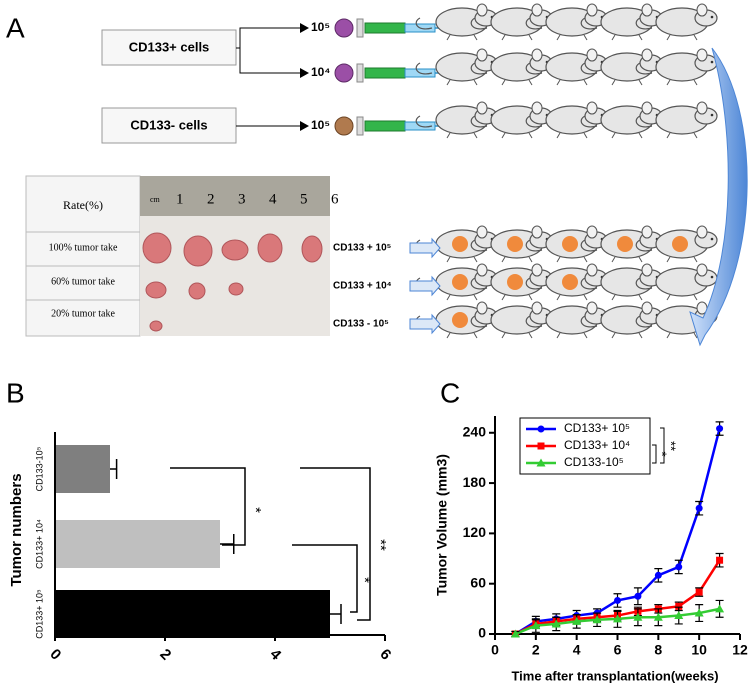 The image size is (755, 690). What do you see at coordinates (268, 77) in the screenshot?
I see `connector` at bounding box center [268, 77].